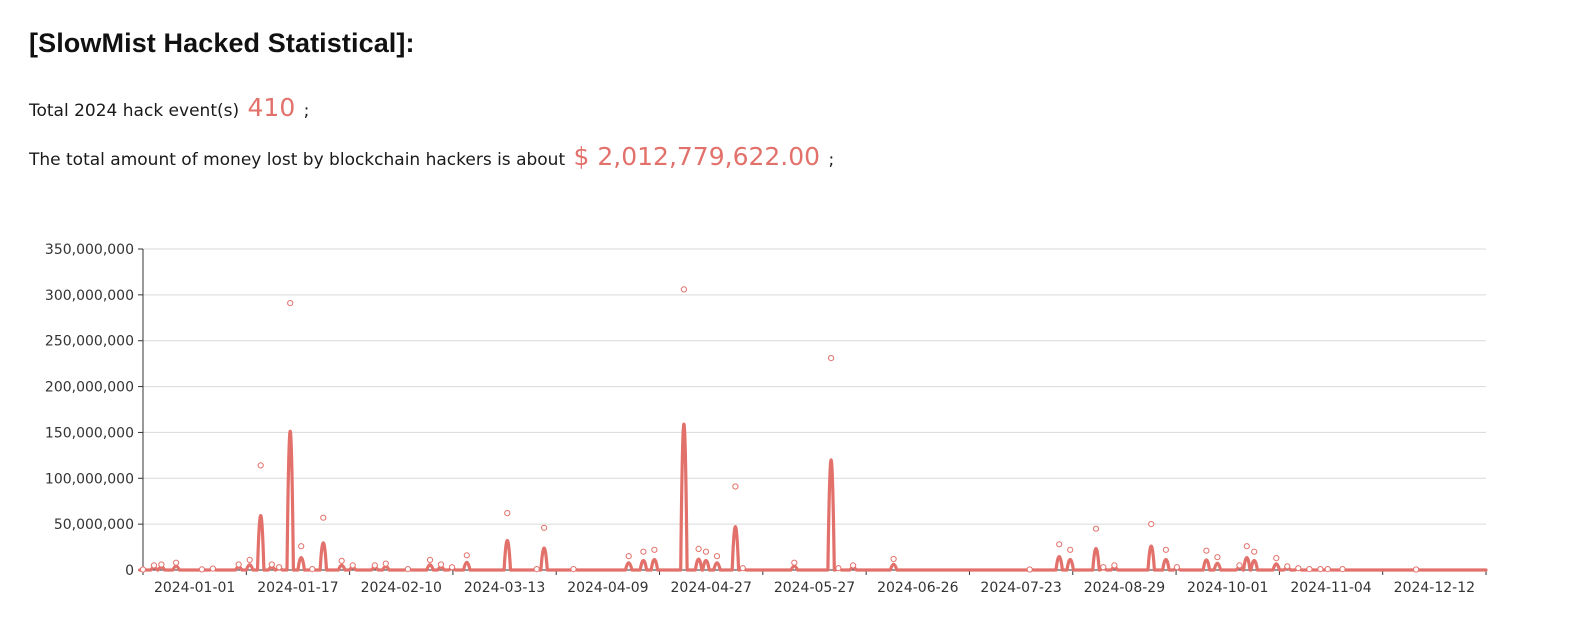  What do you see at coordinates (89, 479) in the screenshot?
I see `y-tick-label: 100,000,000` at bounding box center [89, 479].